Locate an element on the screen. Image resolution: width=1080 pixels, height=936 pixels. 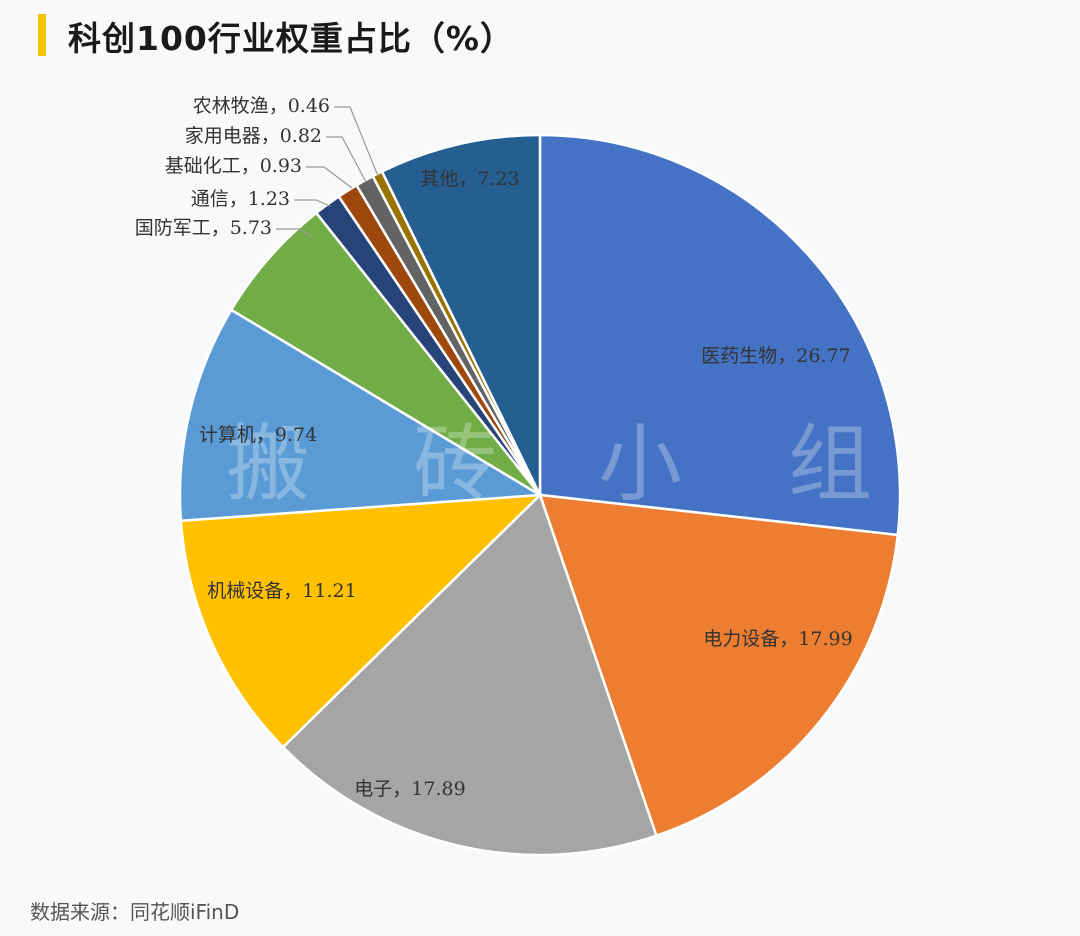
slice-label-9: 家用电器，0.82 is located at coordinates (253, 136).